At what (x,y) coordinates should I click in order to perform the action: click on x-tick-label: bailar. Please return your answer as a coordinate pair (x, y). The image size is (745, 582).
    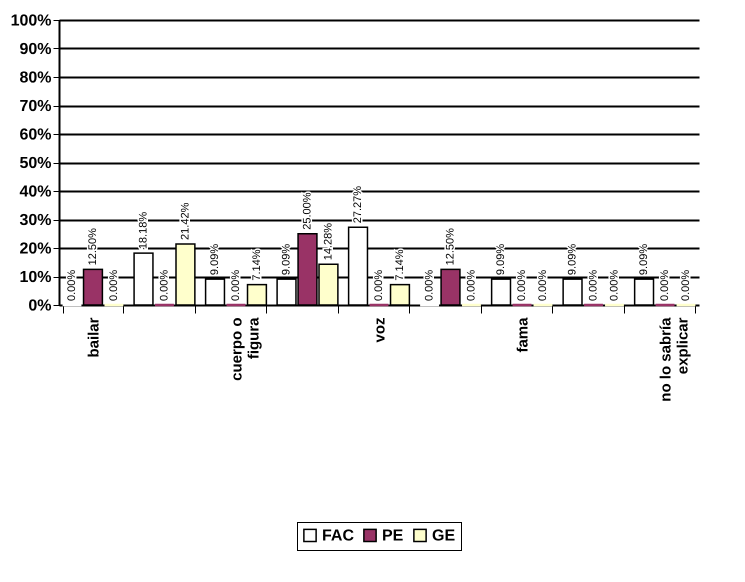
    Looking at the image, I should click on (93, 337).